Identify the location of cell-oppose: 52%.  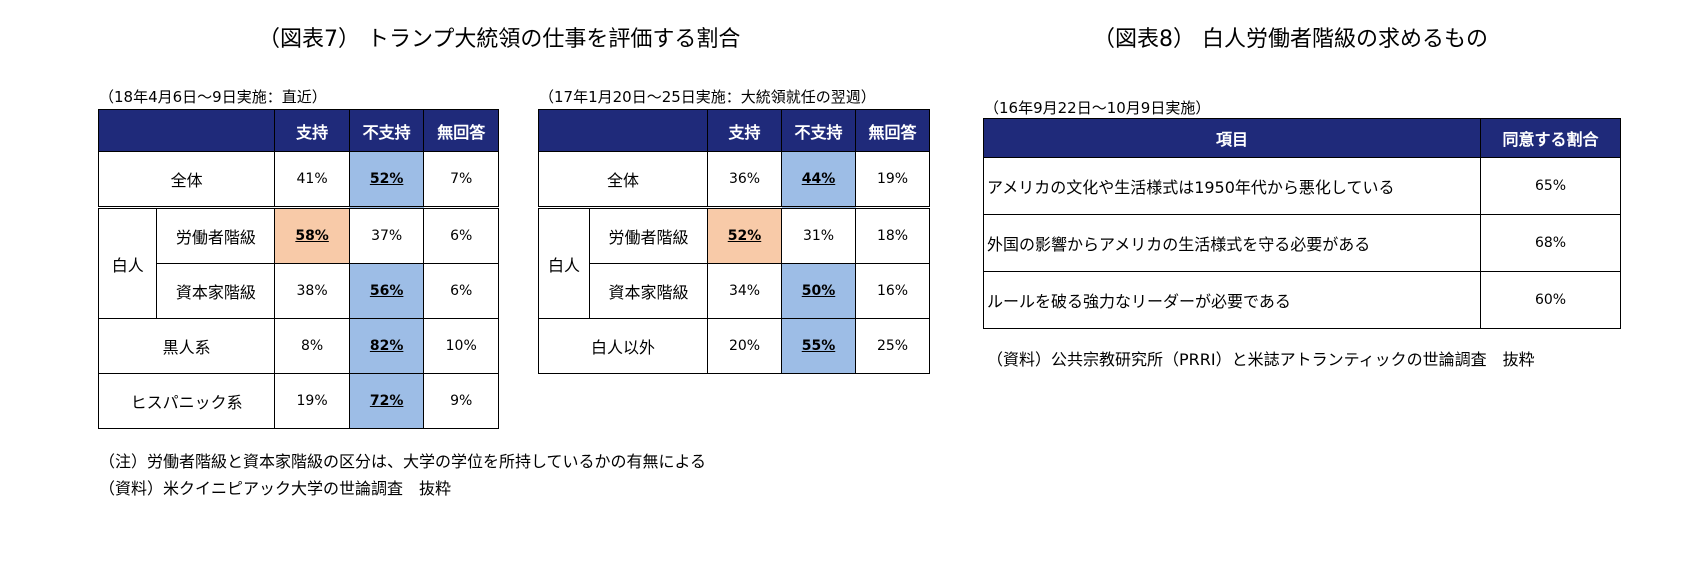
(386, 179).